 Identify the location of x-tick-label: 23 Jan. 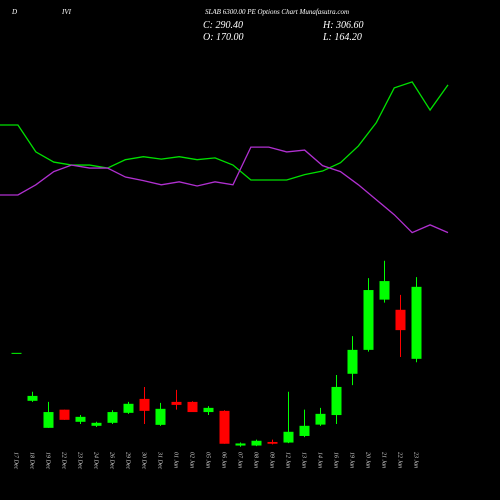
(416, 460).